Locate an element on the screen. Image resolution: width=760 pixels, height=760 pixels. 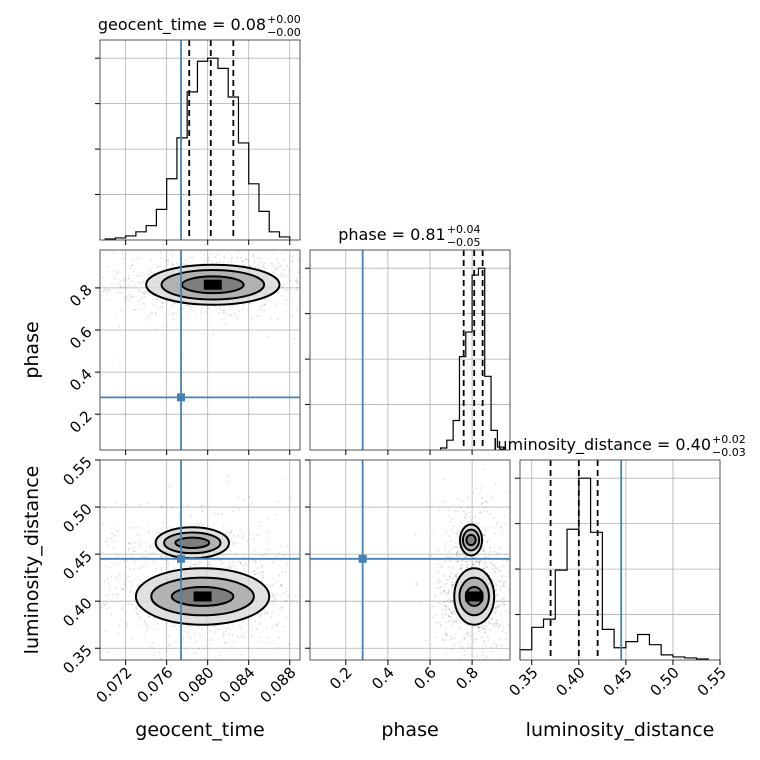
x-tick-label: 0.072 is located at coordinates (113, 685).